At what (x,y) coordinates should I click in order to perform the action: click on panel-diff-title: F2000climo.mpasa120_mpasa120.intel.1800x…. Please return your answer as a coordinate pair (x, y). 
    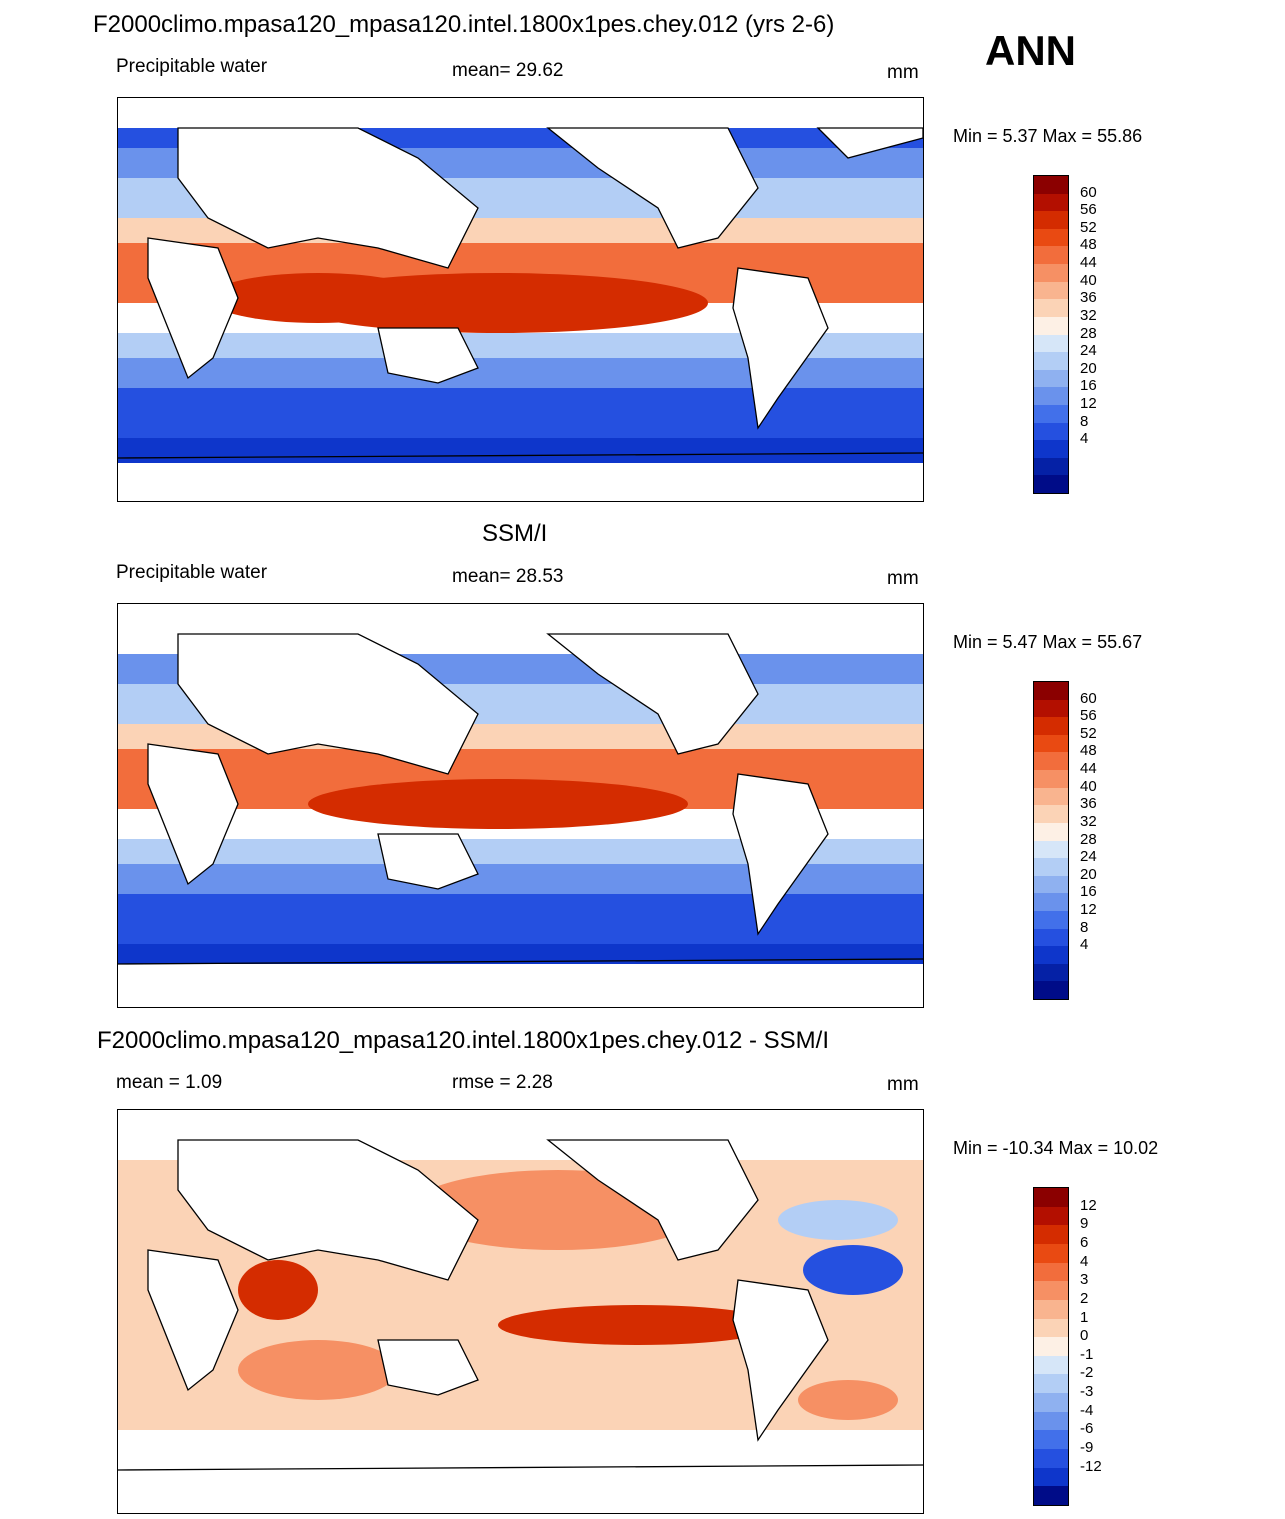
    Looking at the image, I should click on (463, 1040).